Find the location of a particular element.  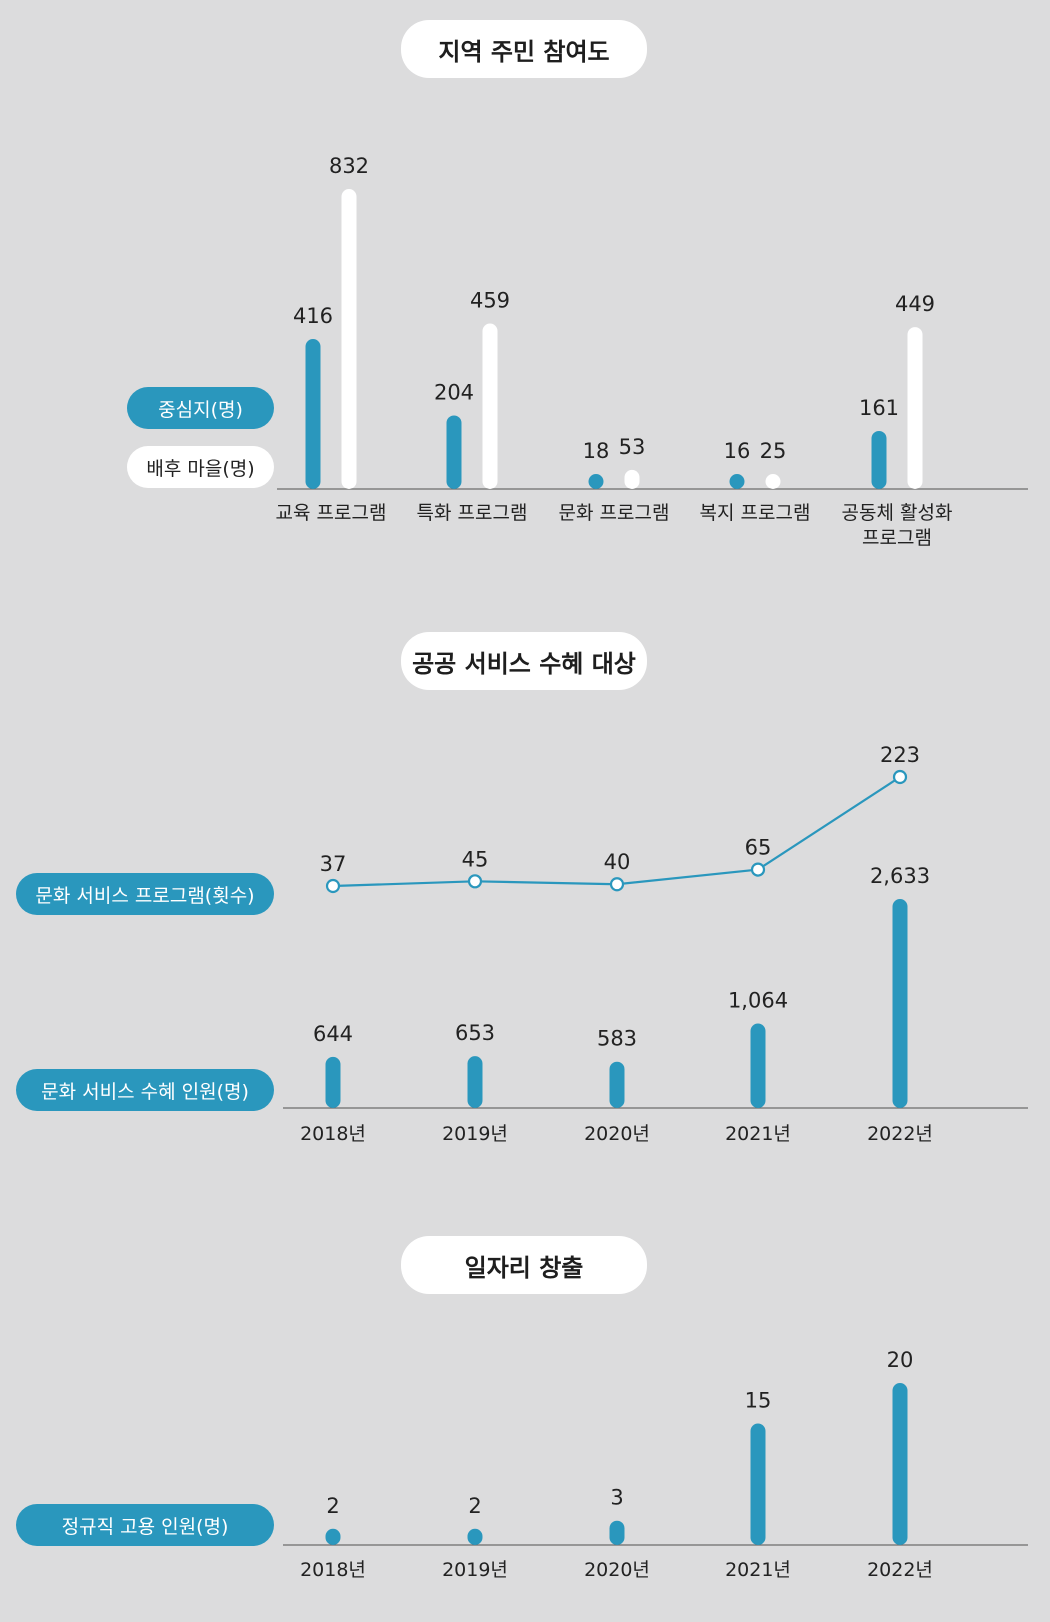

chart1-category-label: 프로그램 is located at coordinates (897, 538).